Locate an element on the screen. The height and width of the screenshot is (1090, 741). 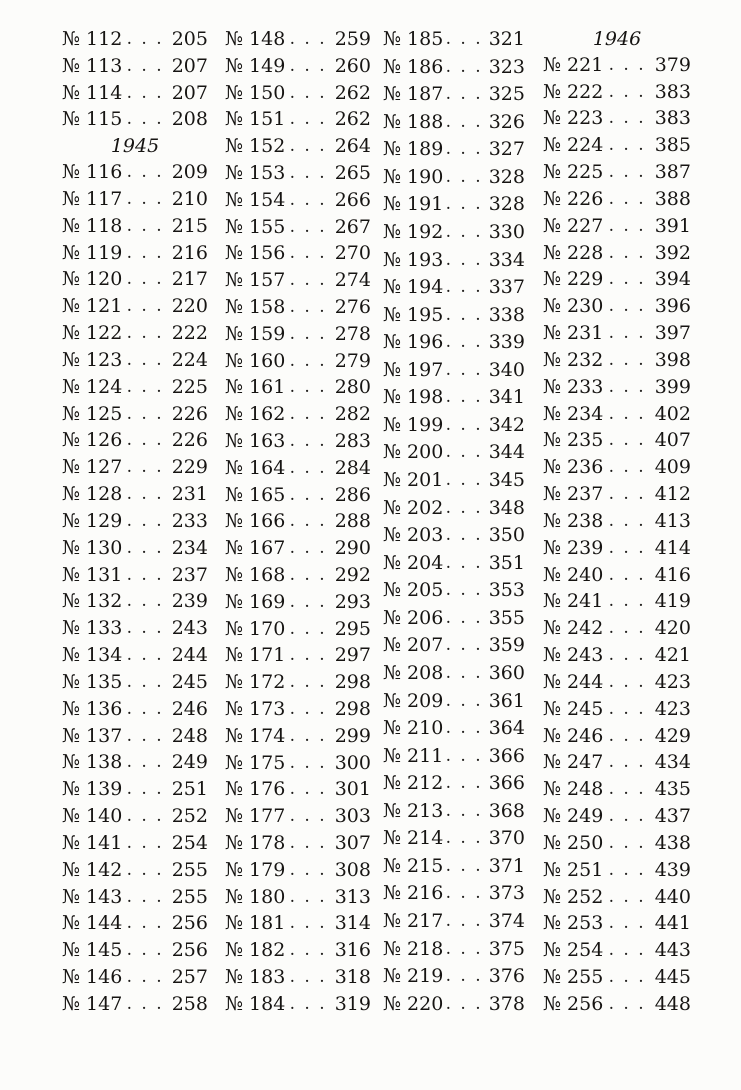
toc-entry: № 177. . . 303 is located at coordinates (298, 816).